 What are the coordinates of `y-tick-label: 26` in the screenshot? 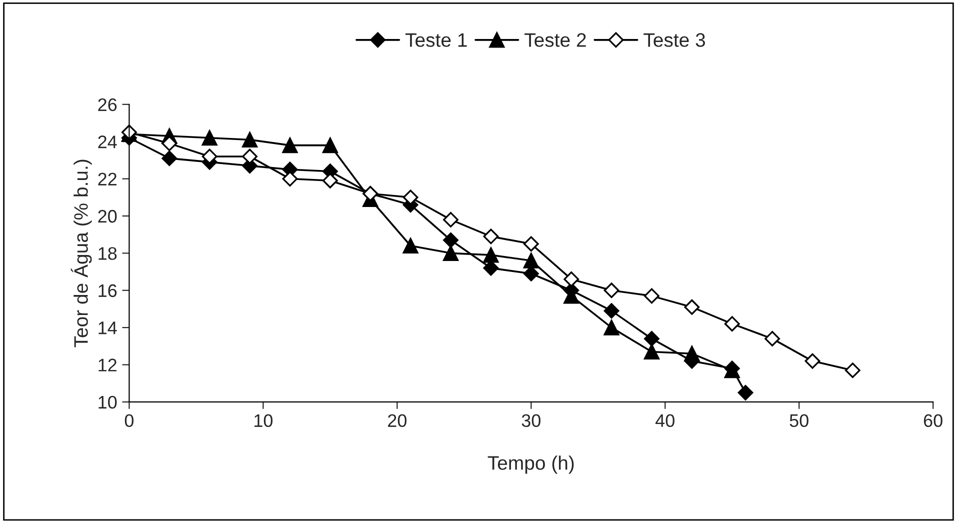 It's located at (107, 105).